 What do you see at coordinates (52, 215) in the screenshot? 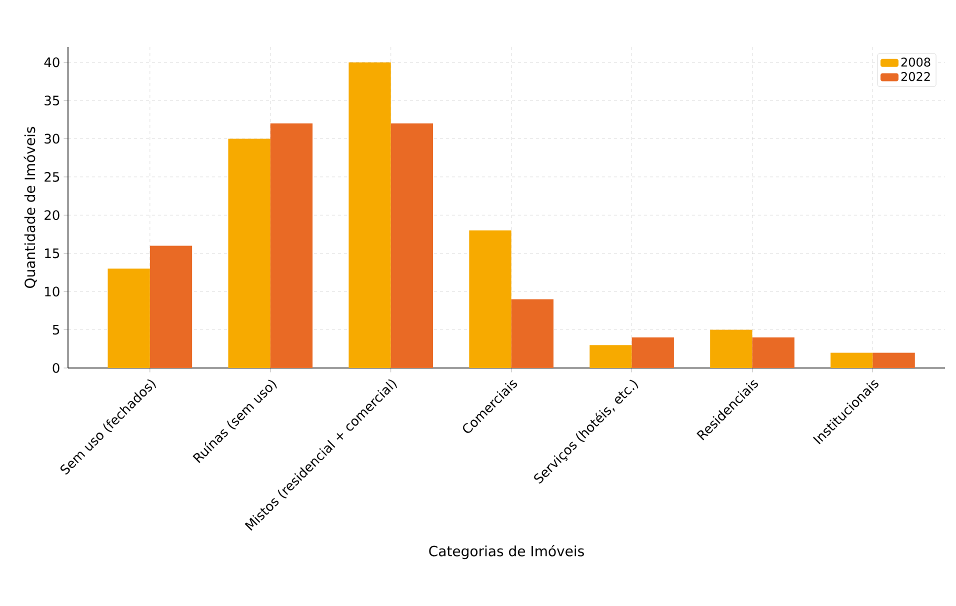
I see `y-tick-label: 20` at bounding box center [52, 215].